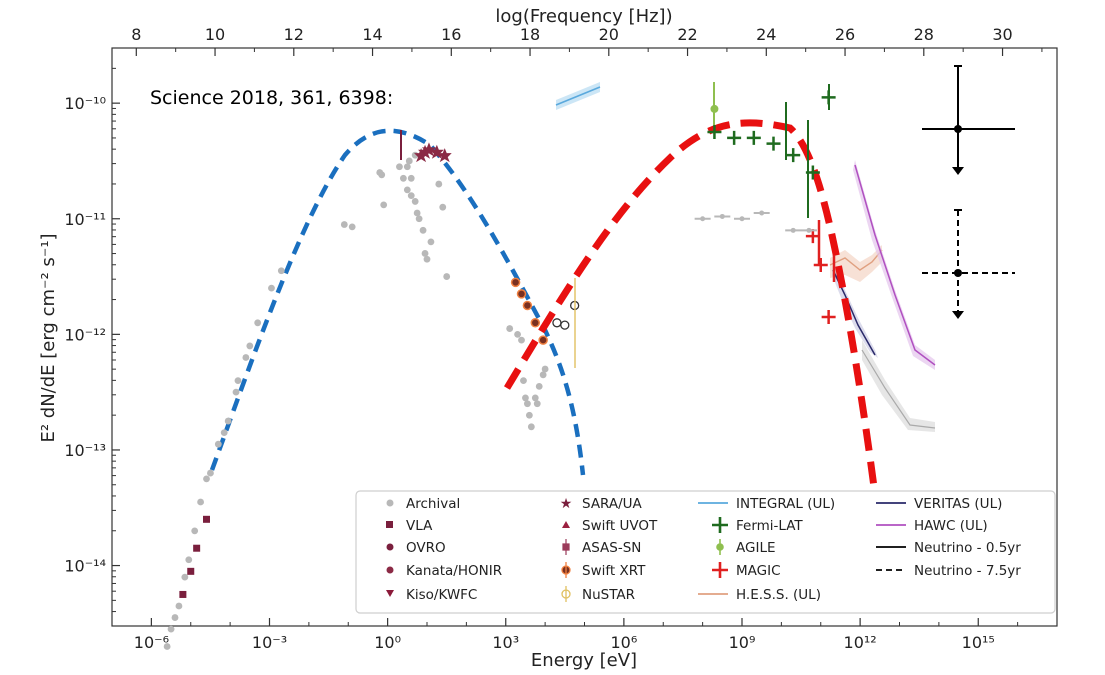 The height and width of the screenshot is (675, 1105). I want to click on top-tick-label: 20, so click(609, 34).